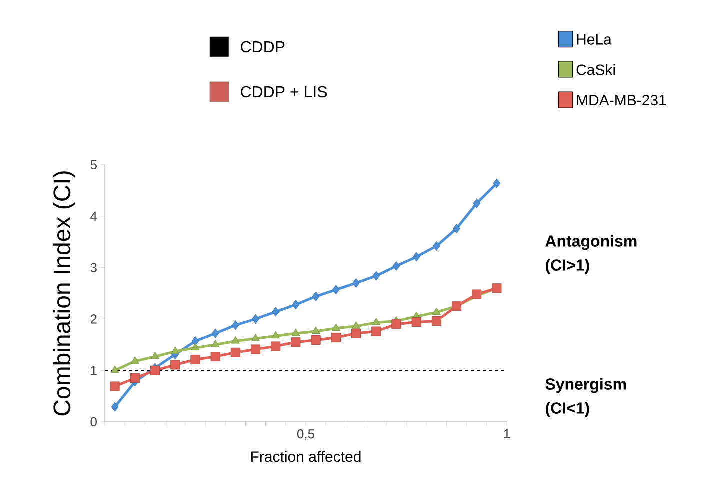 The height and width of the screenshot is (499, 725). Describe the element at coordinates (586, 398) in the screenshot. I see `text: Synergism (CI<1)` at that location.